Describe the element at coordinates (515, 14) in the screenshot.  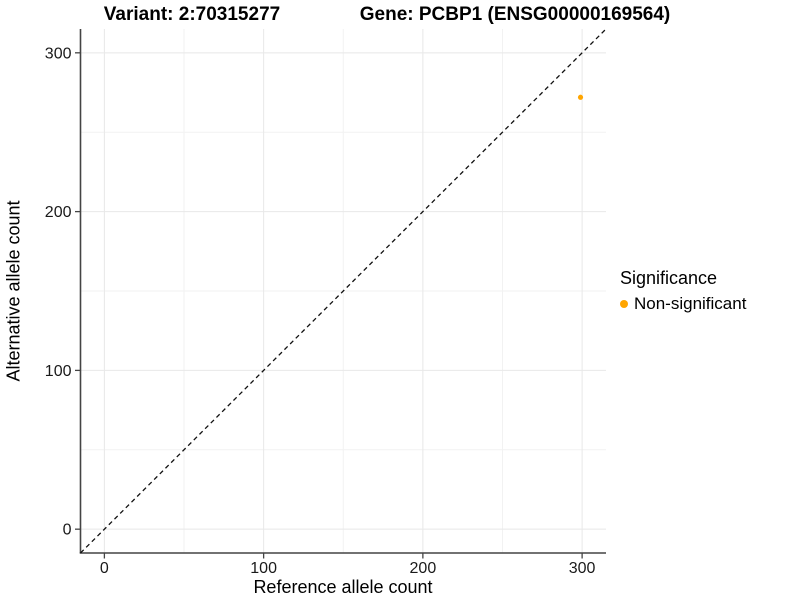
I see `gene-title: Gene: PCBP1 (ENSG00000169564)` at that location.